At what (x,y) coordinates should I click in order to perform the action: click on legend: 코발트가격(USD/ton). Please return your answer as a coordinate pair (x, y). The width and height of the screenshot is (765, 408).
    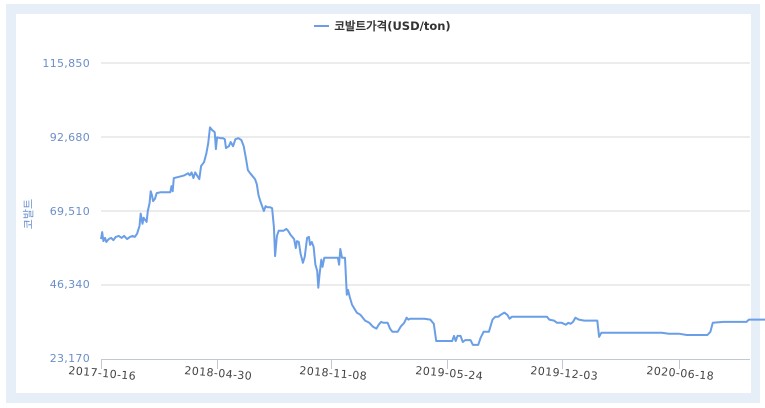
    Looking at the image, I should click on (382, 26).